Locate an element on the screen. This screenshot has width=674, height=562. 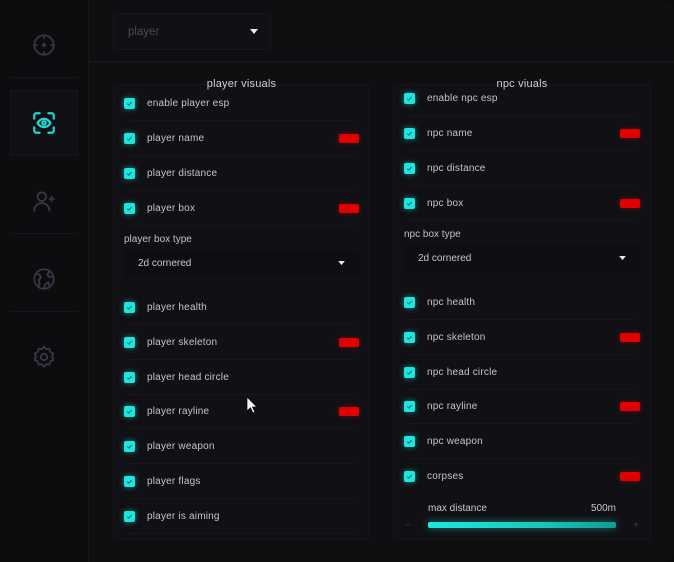
box-type-label: player box type is located at coordinates (158, 239).